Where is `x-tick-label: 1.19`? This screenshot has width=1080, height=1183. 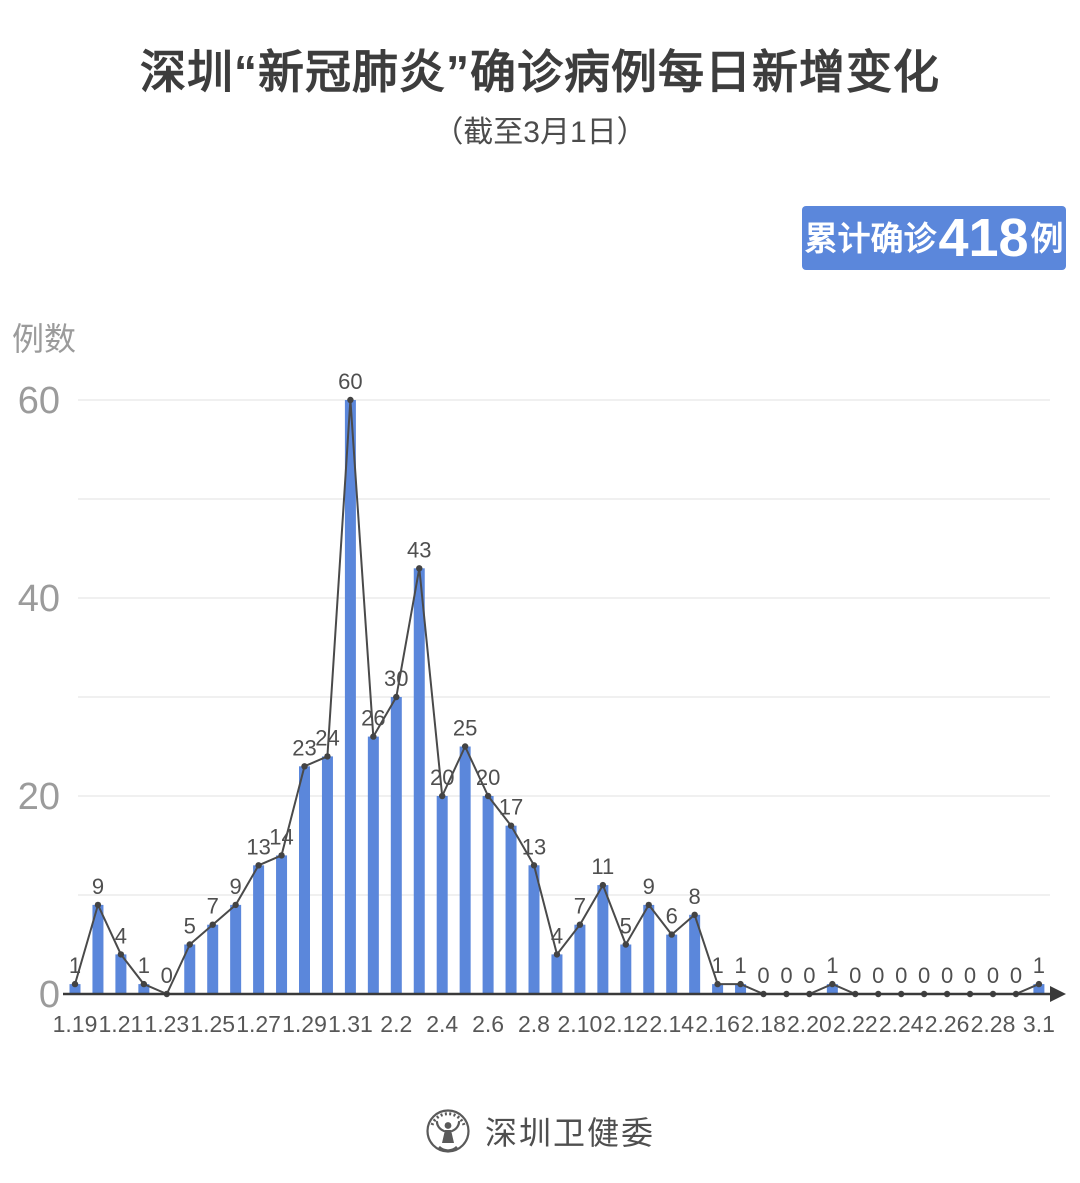
x-tick-label: 1.19 is located at coordinates (75, 1024).